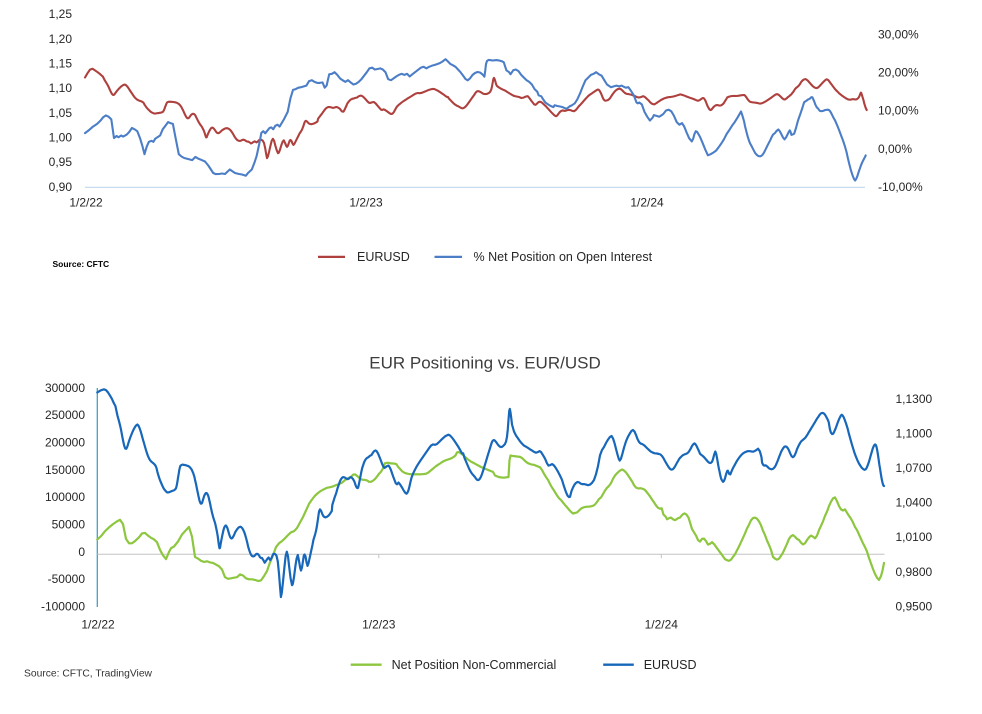  What do you see at coordinates (898, 35) in the screenshot?
I see `svg-text: 30,00%` at bounding box center [898, 35].